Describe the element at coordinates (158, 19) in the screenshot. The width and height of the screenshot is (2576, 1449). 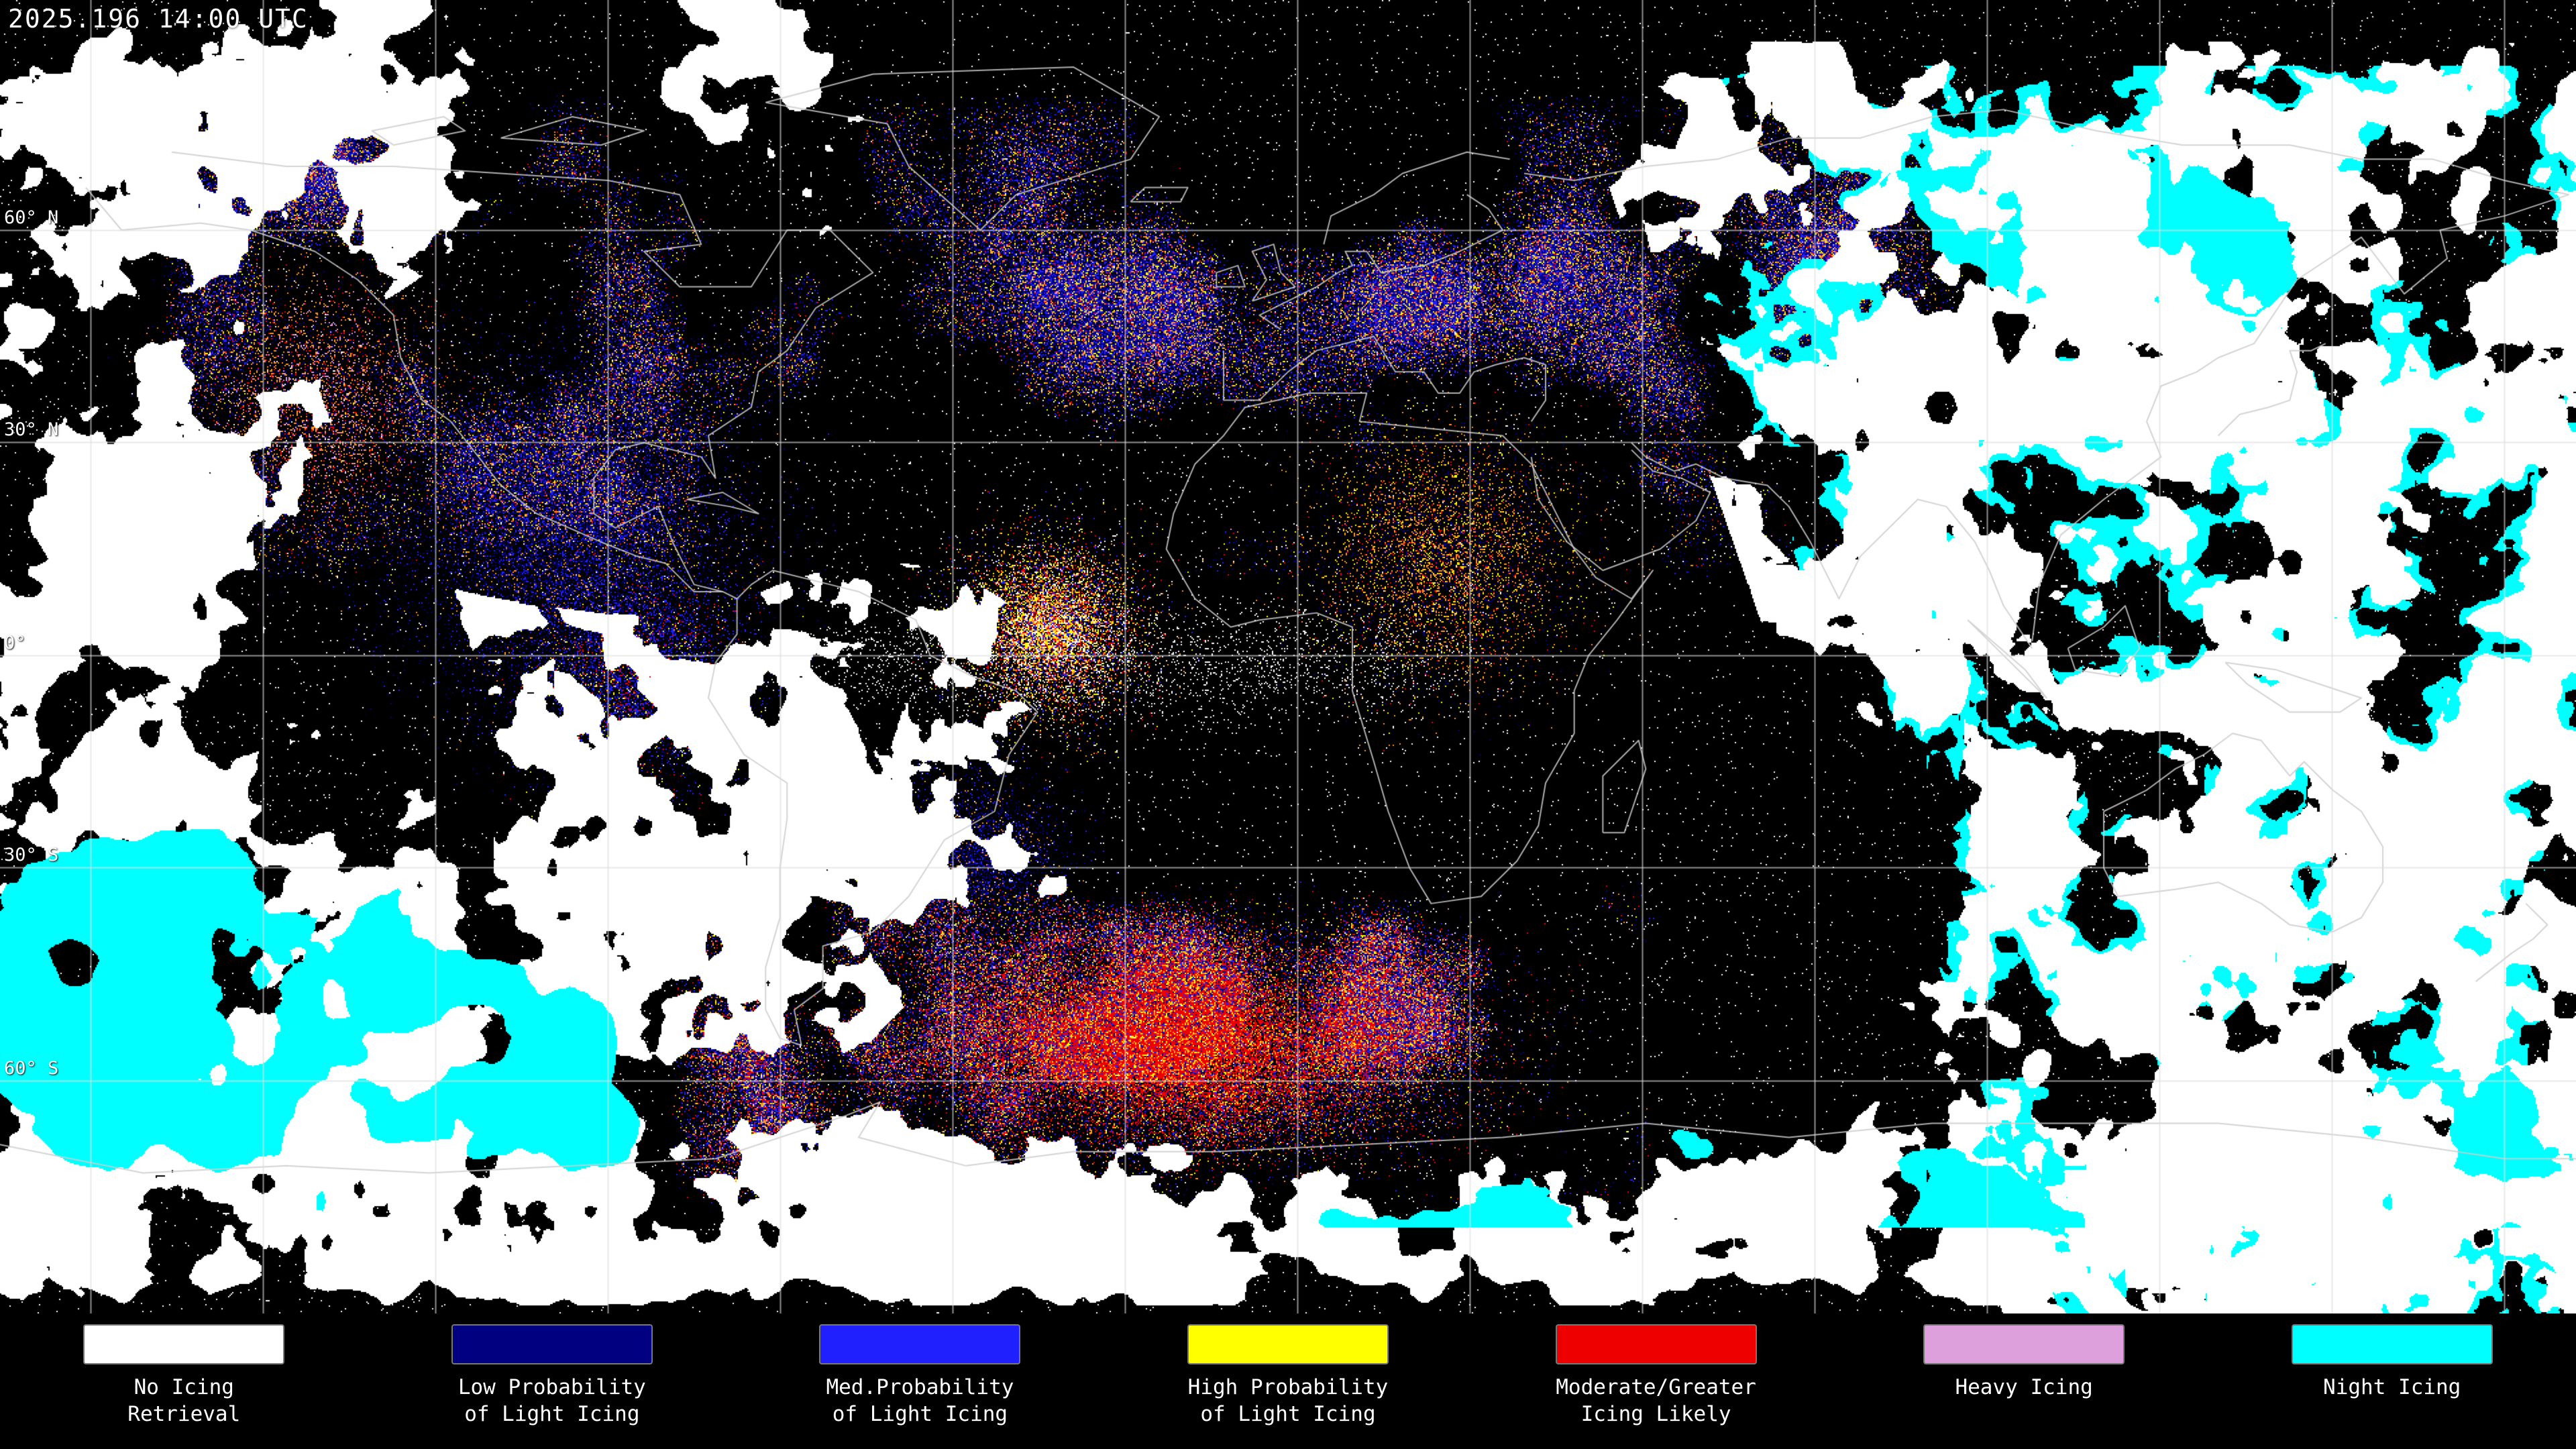
I see `timestamp: 2025.196 14:00 UTC` at that location.